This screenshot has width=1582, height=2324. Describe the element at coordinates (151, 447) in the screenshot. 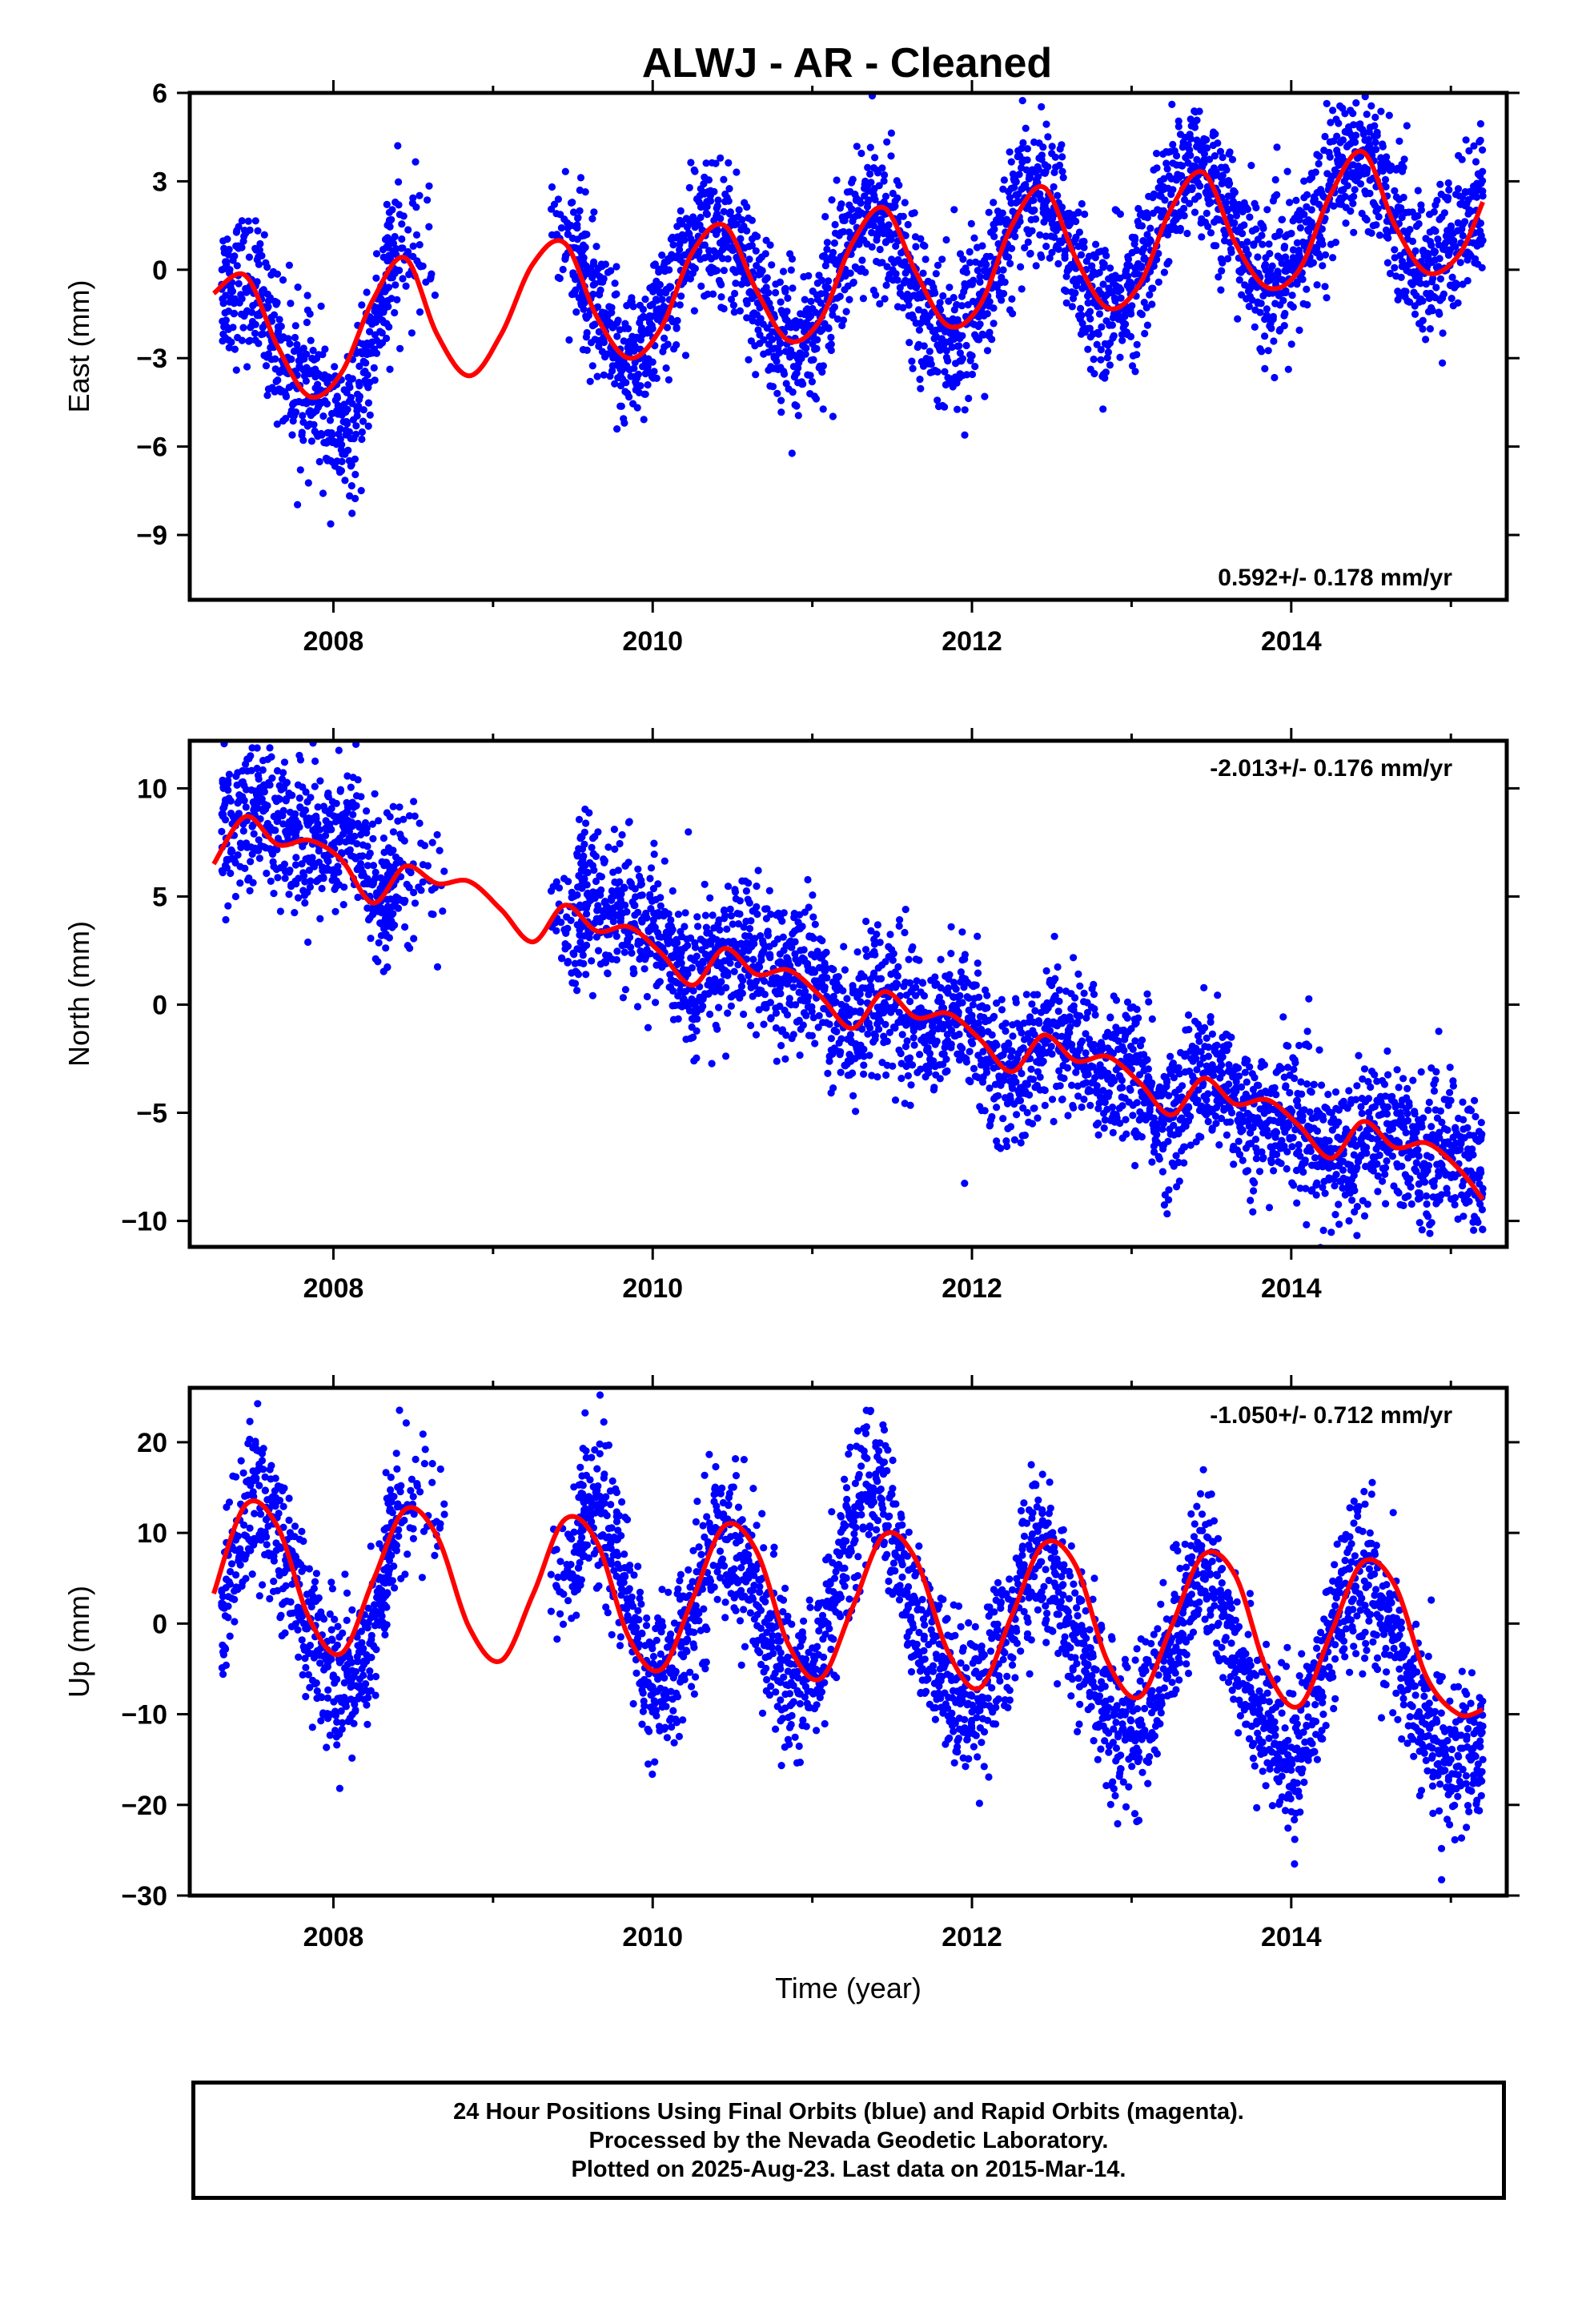

I see `east-ytick-label: −6` at that location.